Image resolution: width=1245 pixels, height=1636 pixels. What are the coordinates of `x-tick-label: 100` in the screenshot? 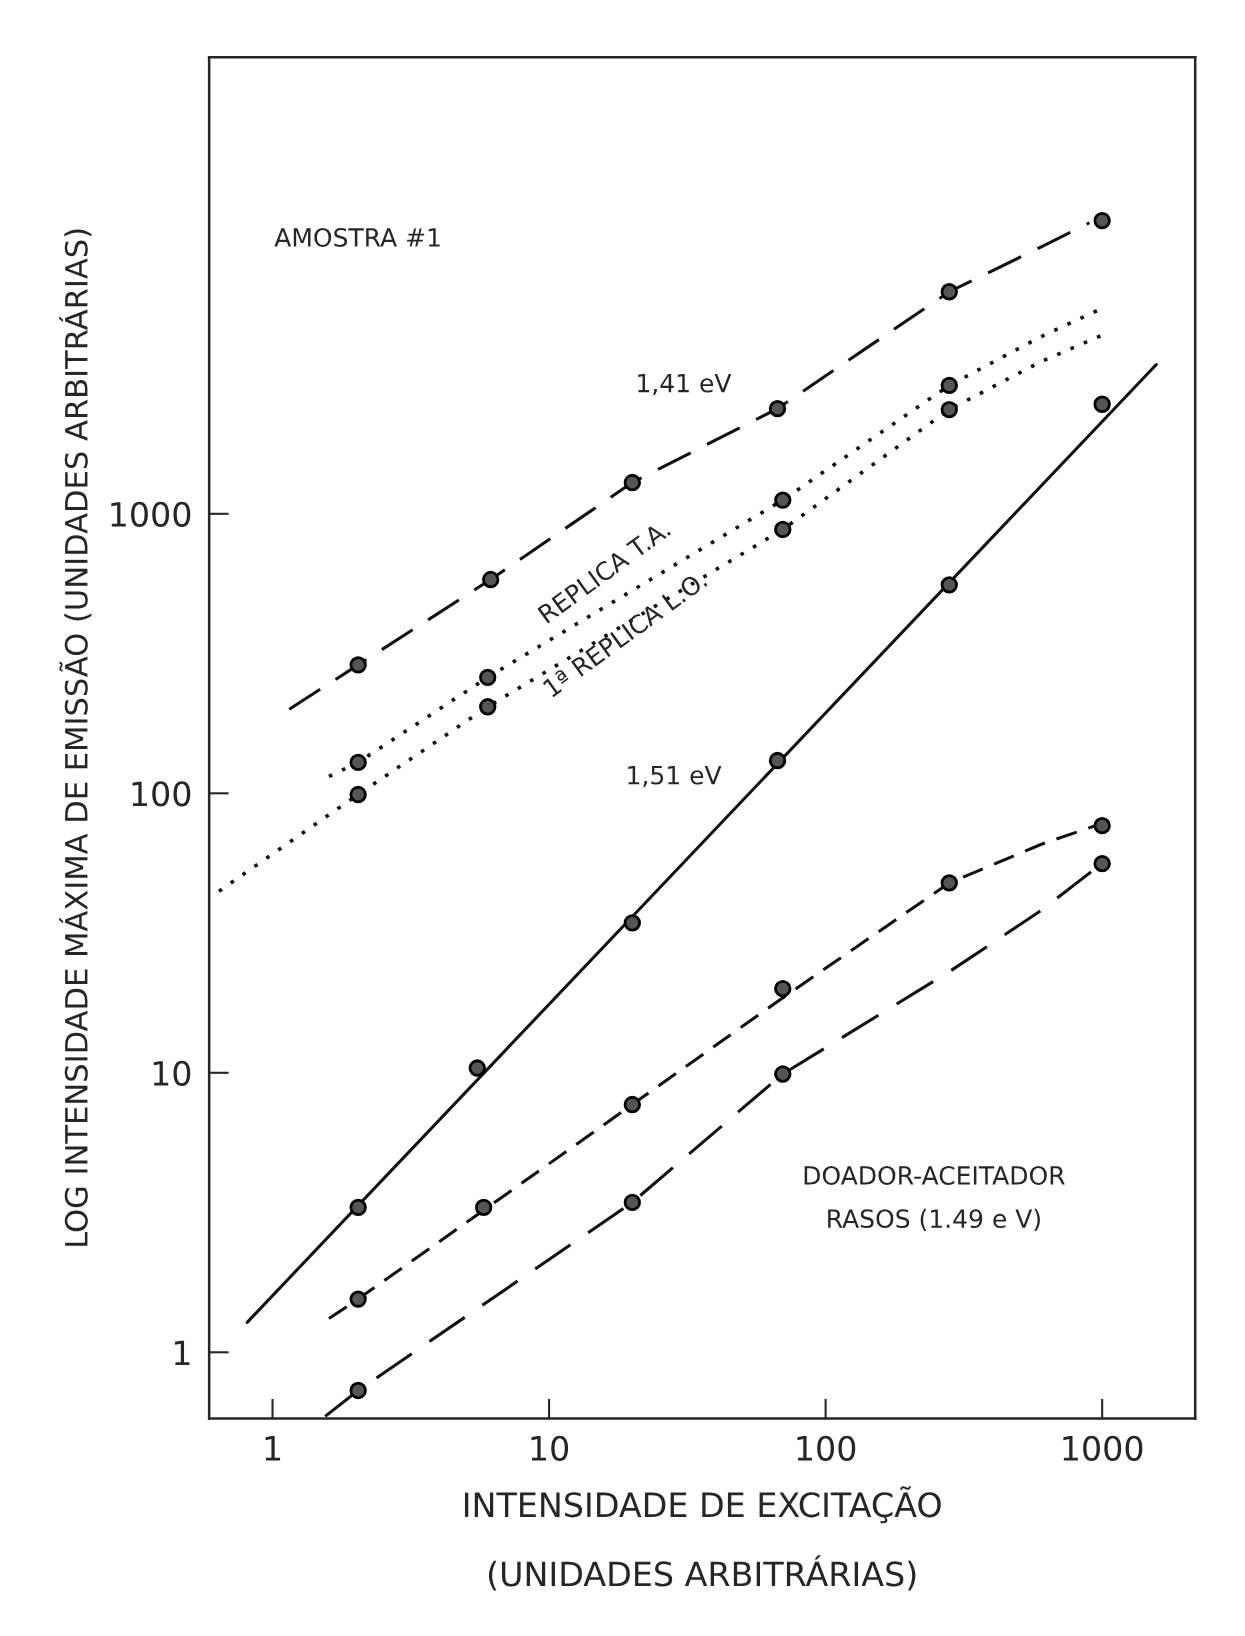 It's located at (826, 1448).